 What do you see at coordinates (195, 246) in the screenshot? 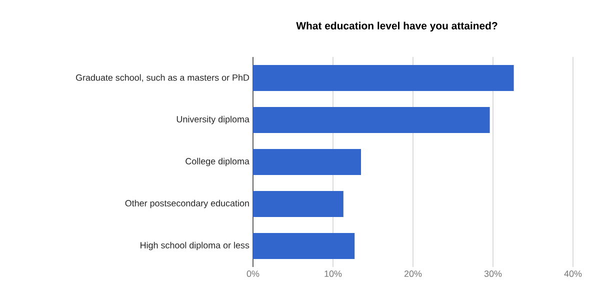
I see `y-tick-label: High school diploma or less` at bounding box center [195, 246].